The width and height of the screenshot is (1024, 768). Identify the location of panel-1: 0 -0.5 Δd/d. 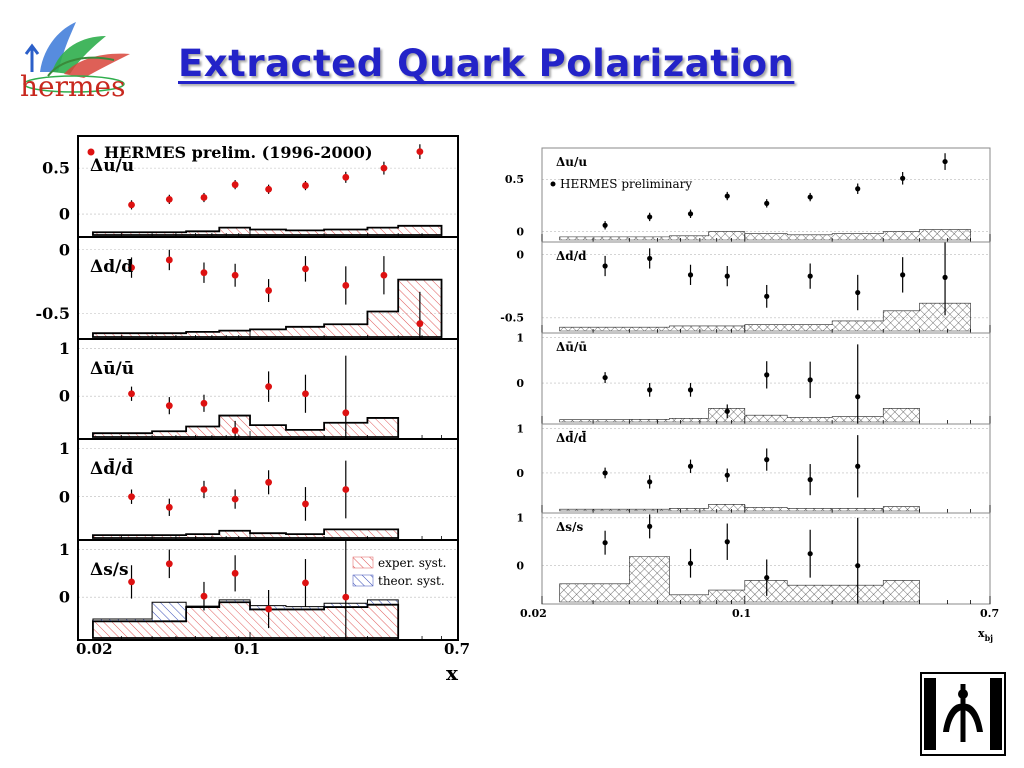
(247, 288).